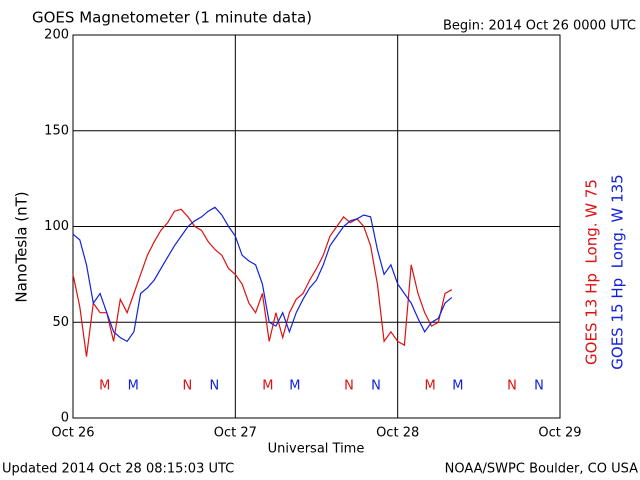  Describe the element at coordinates (235, 433) in the screenshot. I see `x-tick-label: Oct 27` at that location.